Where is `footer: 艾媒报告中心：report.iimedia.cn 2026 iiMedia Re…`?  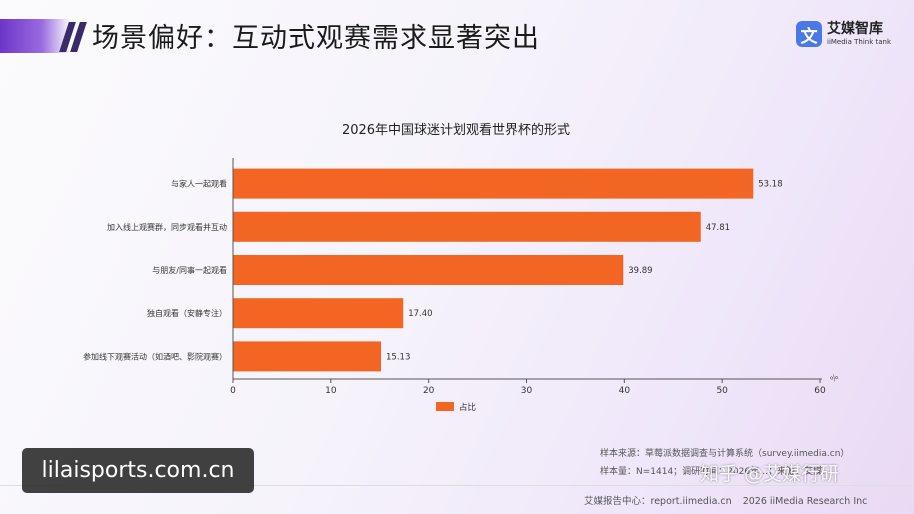
footer: 艾媒报告中心：report.iimedia.cn 2026 iiMedia Re… is located at coordinates (725, 500).